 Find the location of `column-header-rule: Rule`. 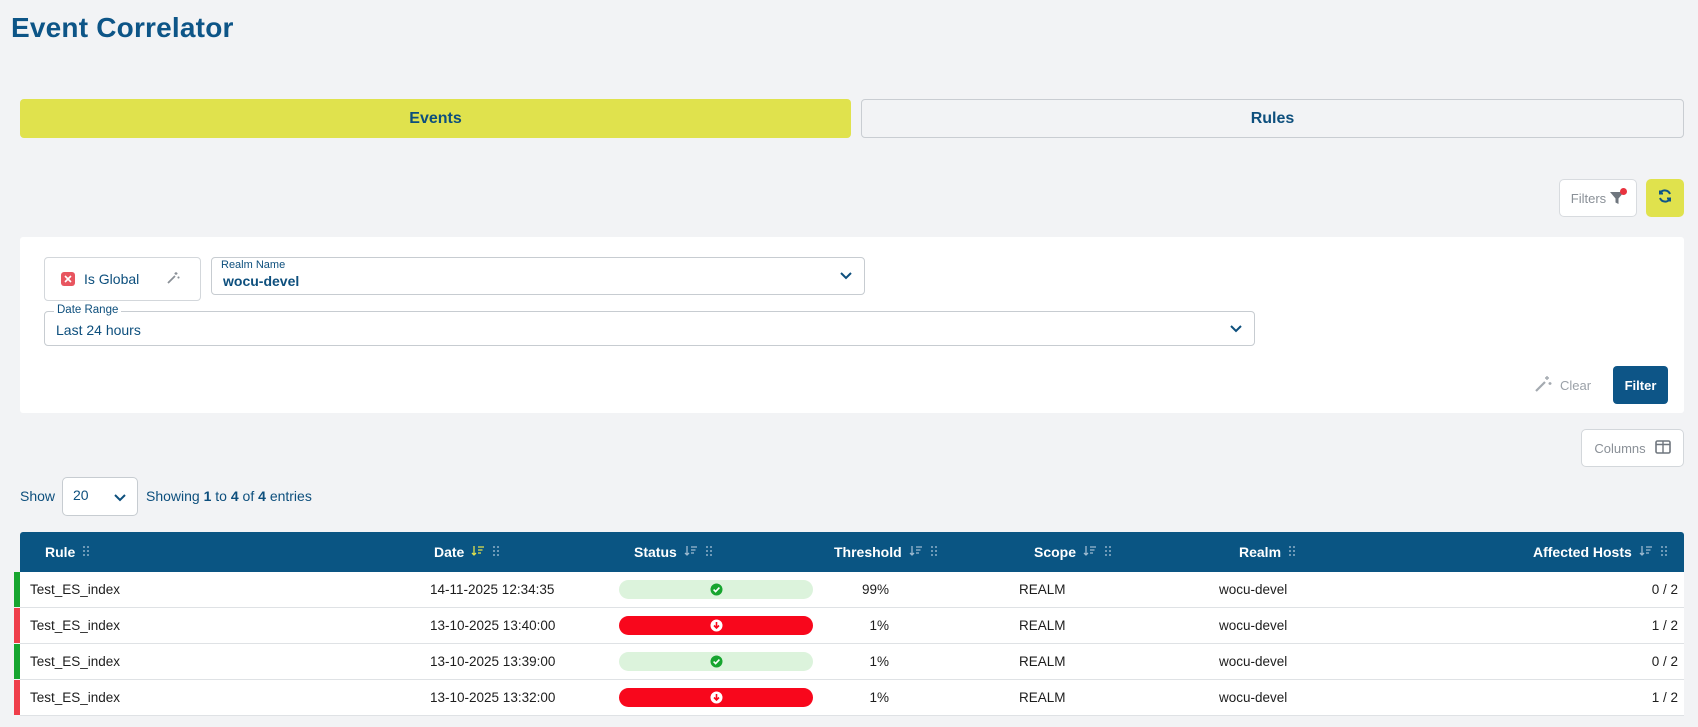

column-header-rule: Rule is located at coordinates (67, 552).